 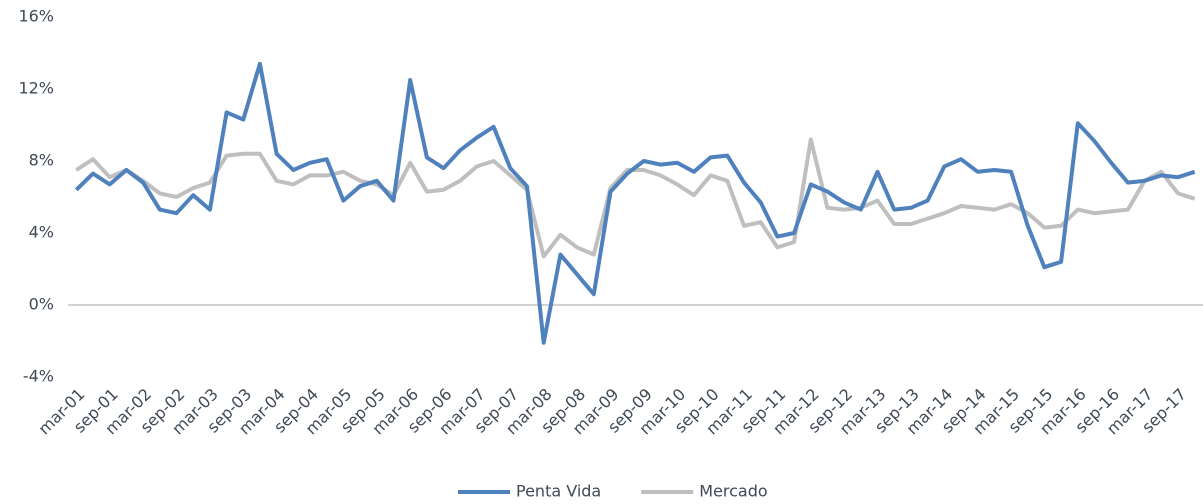 I want to click on y-tick-label: 8%, so click(x=41, y=160).